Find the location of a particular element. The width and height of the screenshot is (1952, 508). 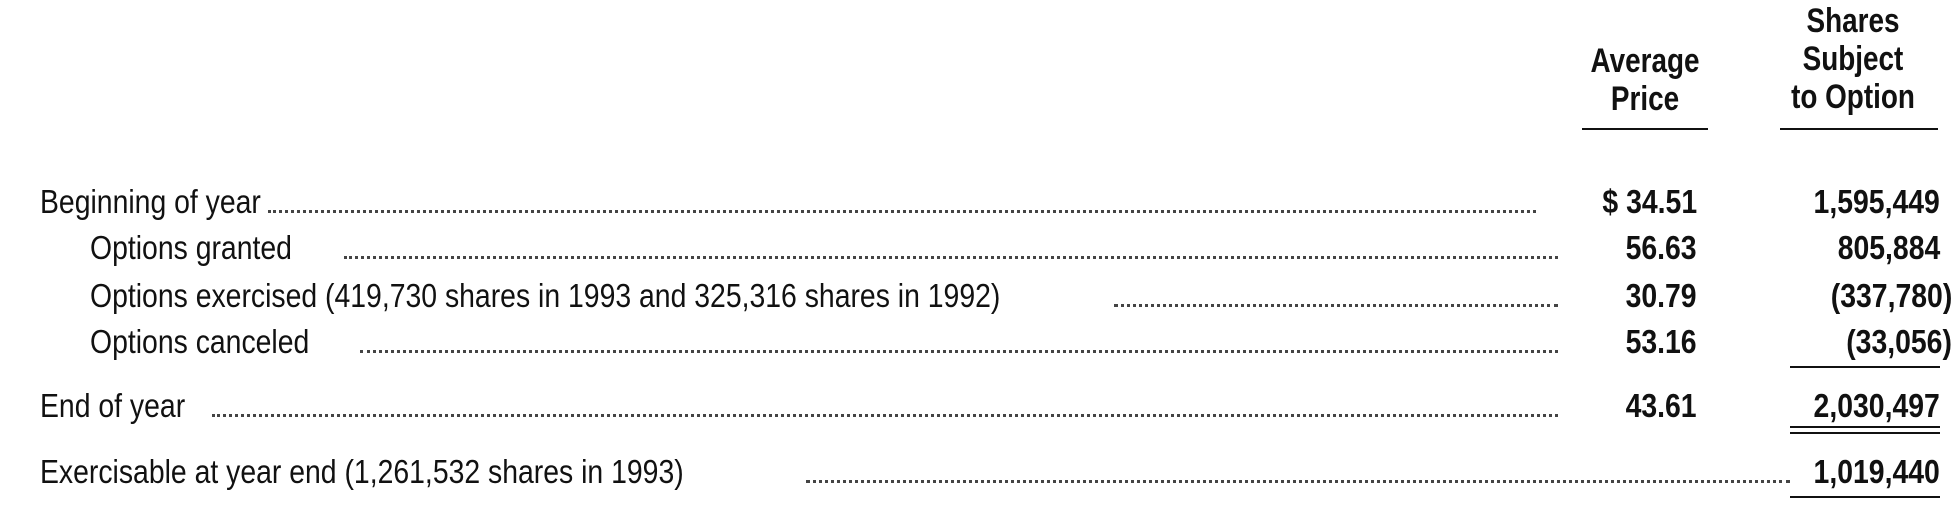

average-price-header-underline is located at coordinates (1645, 129).